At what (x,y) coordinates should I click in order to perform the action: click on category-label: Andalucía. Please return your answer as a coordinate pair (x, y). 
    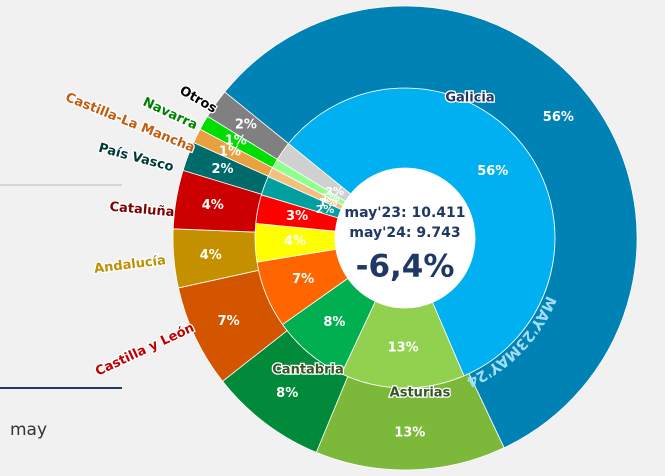
    Looking at the image, I should click on (129, 265).